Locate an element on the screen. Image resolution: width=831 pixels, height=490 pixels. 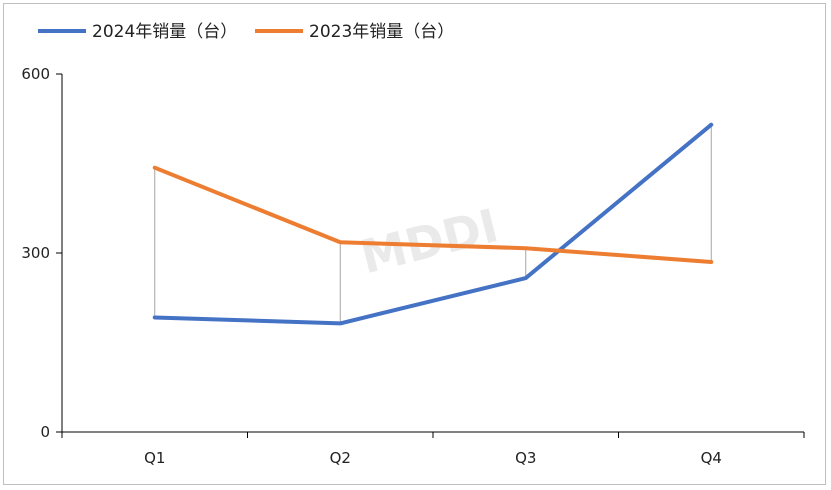
legend: 2024年销量（台） 2023年销量（台） is located at coordinates (246, 32).